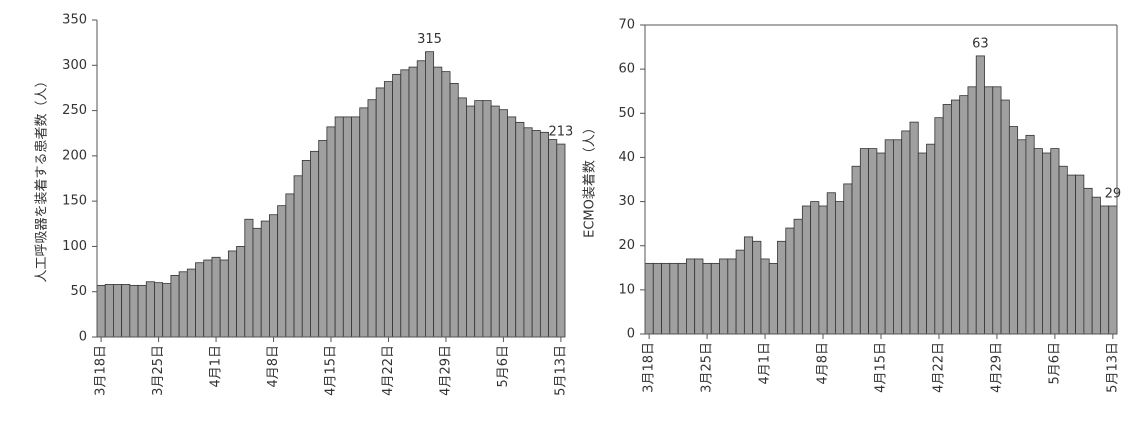 Image resolution: width=1148 pixels, height=422 pixels. Describe the element at coordinates (765, 363) in the screenshot. I see `x-tick-label: 4月1日` at that location.